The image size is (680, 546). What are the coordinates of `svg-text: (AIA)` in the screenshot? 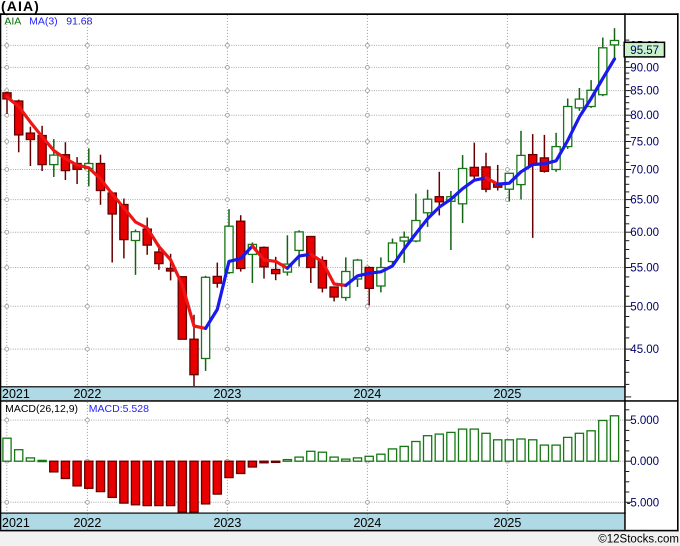 It's located at (20, 7).